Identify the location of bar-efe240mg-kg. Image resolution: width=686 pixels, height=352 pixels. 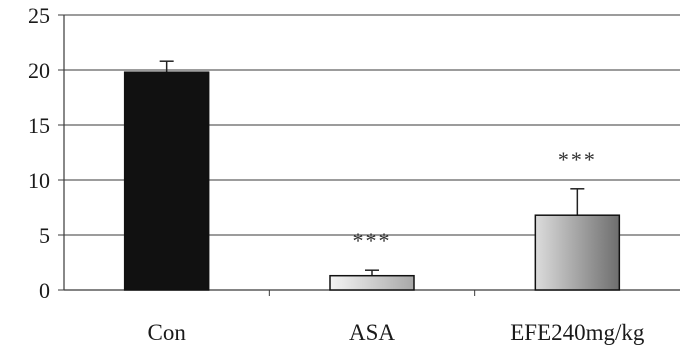
(577, 252).